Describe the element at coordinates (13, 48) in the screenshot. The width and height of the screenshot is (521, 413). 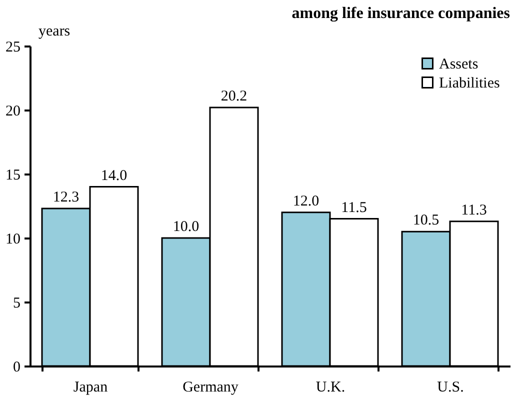
I see `y-tick-label: 25` at that location.